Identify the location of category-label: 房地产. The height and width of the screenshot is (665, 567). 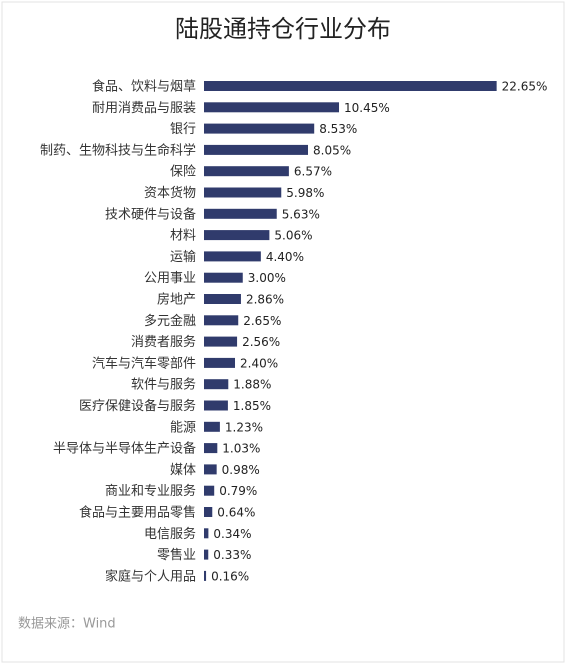
(176, 300).